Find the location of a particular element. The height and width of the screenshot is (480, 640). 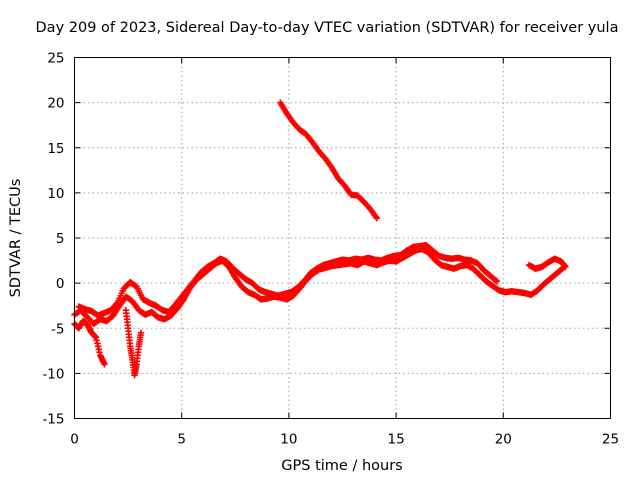

series-track-main-low is located at coordinates (319, 286).